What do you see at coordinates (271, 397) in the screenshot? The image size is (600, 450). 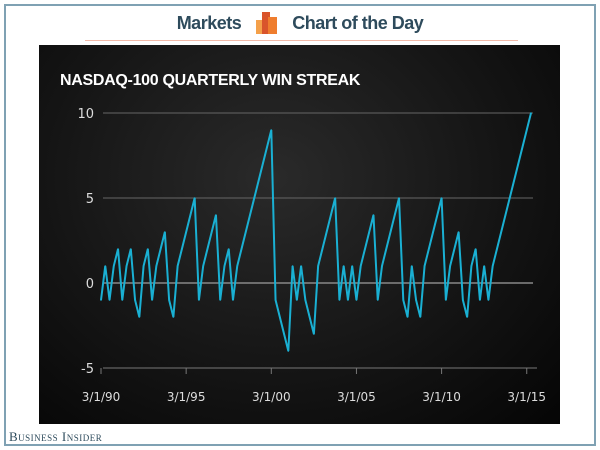 I see `x-tick-label: 3/1/00` at bounding box center [271, 397].